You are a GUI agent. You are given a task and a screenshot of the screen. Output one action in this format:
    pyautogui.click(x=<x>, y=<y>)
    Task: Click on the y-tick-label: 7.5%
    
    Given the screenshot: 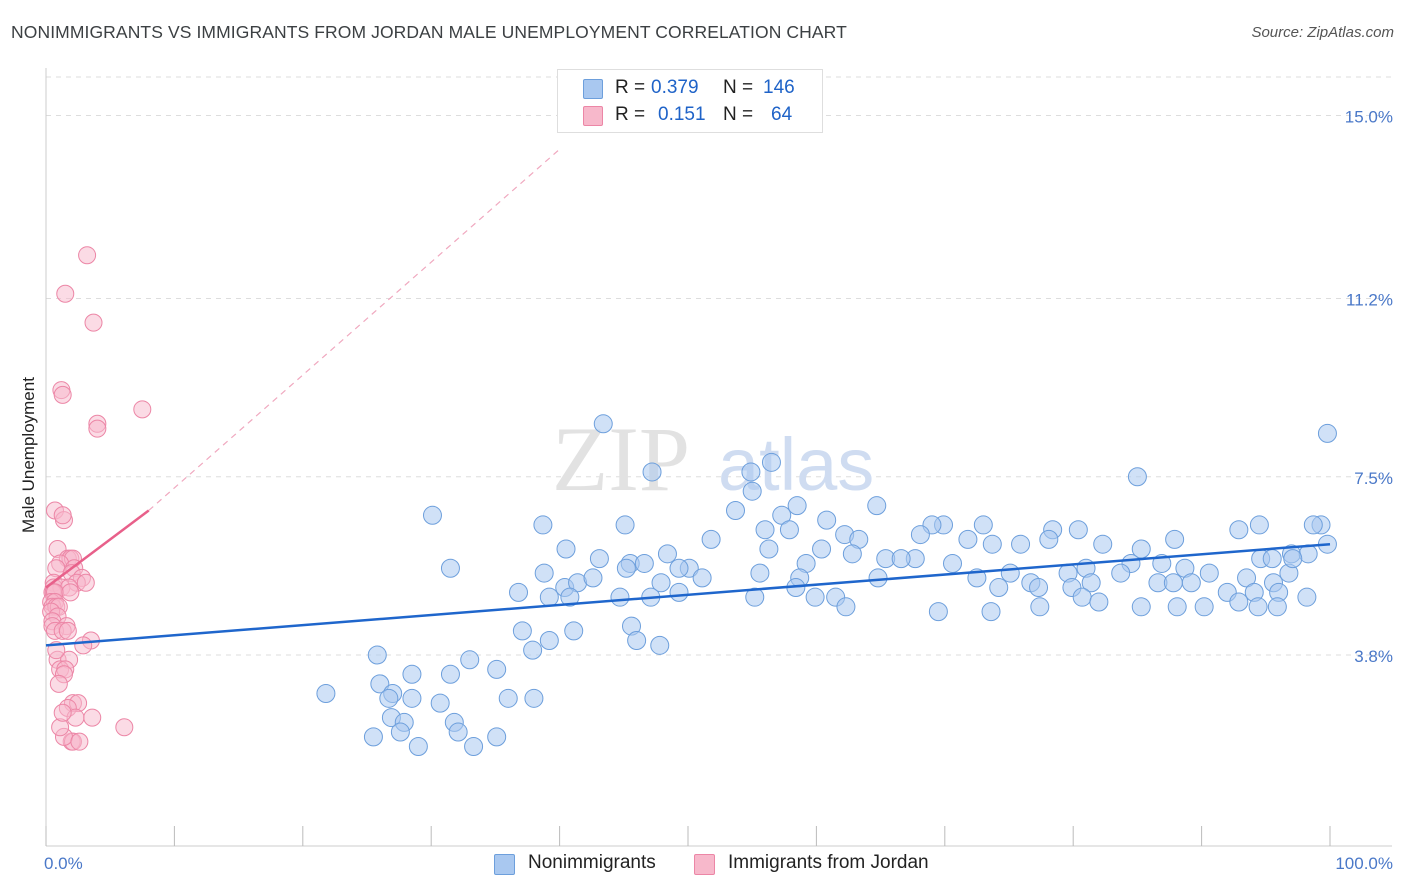 What is the action you would take?
    pyautogui.click(x=1373, y=478)
    